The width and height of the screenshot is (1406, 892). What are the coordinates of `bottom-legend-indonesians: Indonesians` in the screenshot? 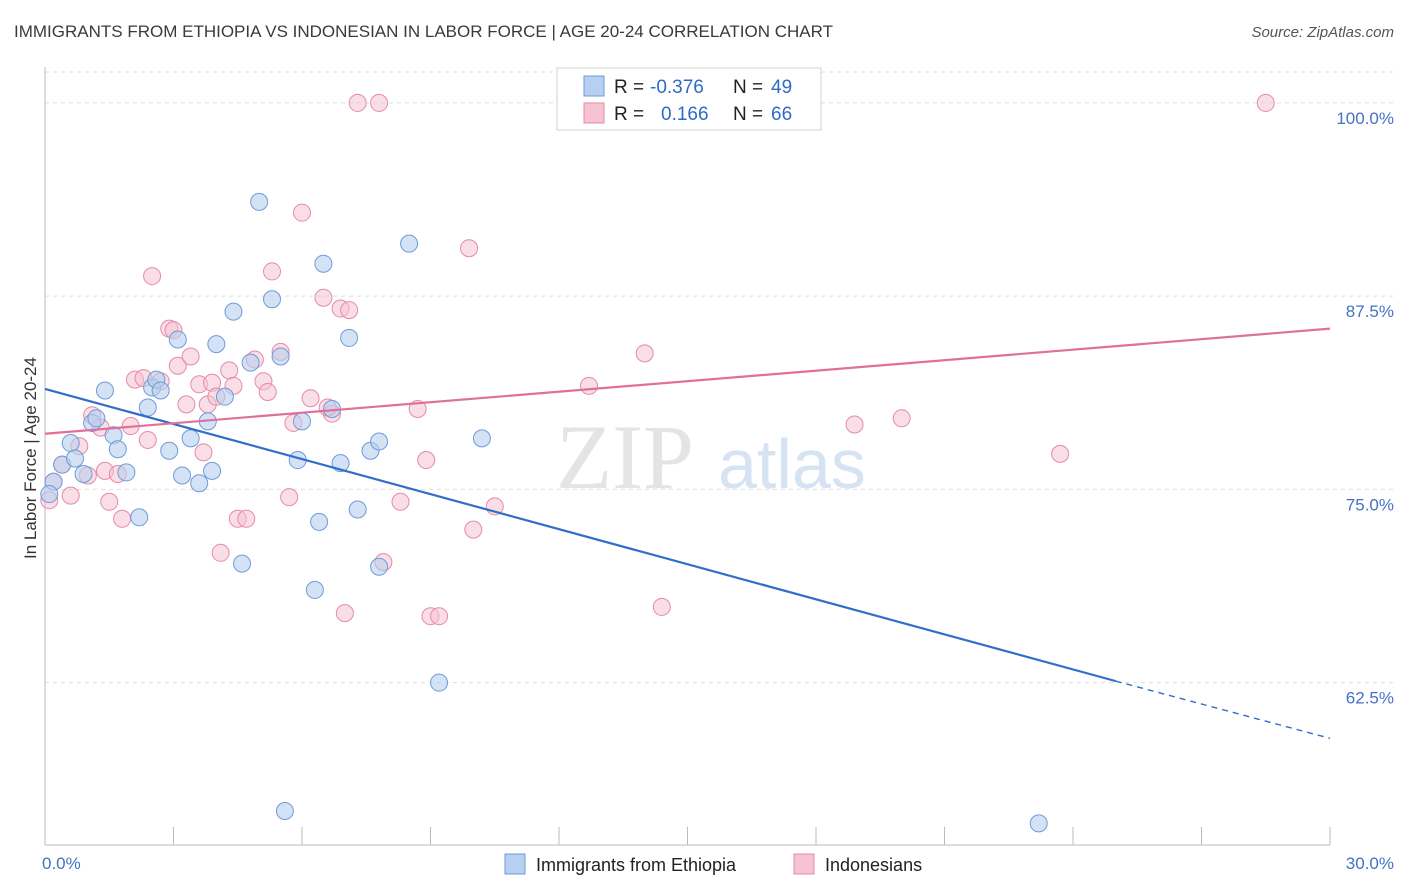 It's located at (873, 865).